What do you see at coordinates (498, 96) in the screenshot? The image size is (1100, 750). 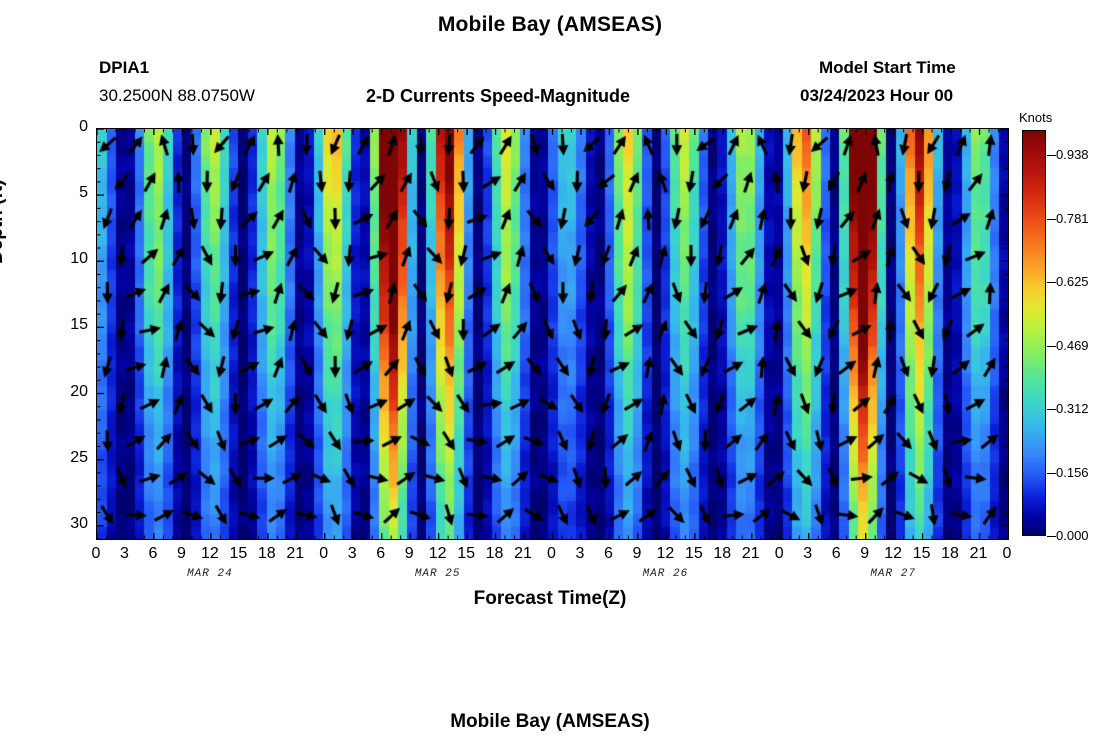 I see `chart-subtitle: 2-D Currents Speed-Magnitude` at bounding box center [498, 96].